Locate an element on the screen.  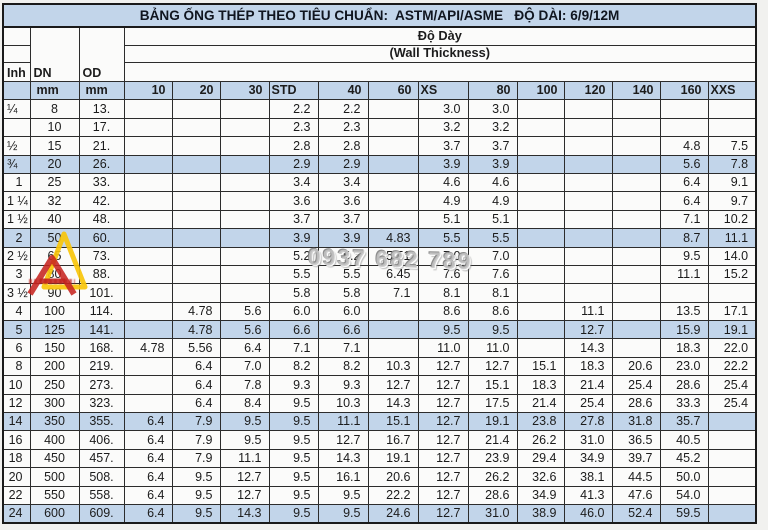
od-cell: 609. is located at coordinates (101, 513).